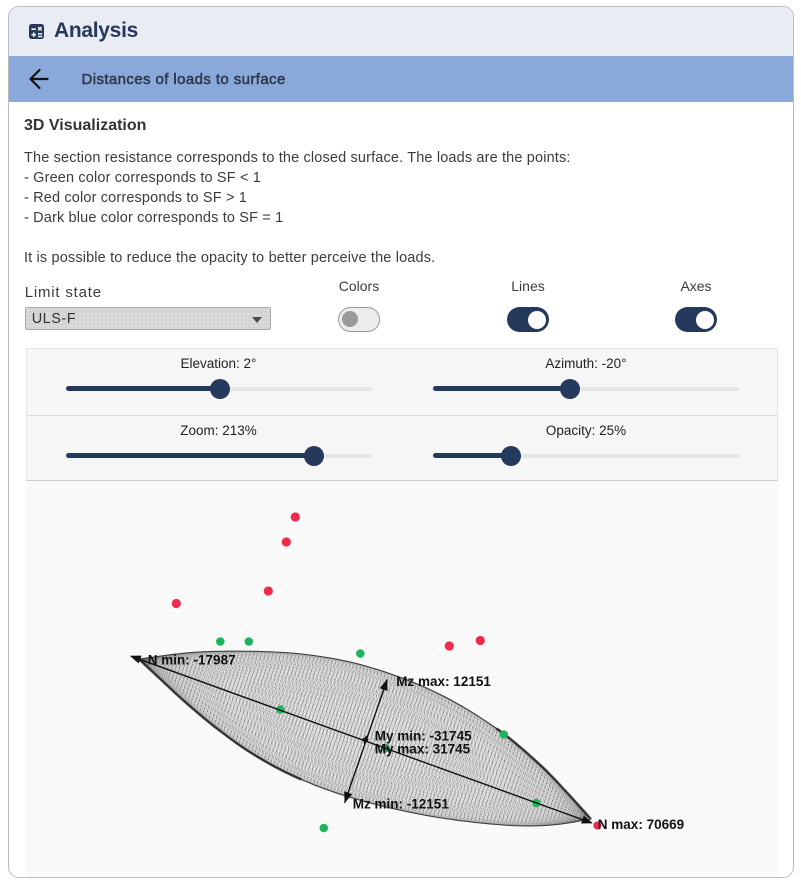 The image size is (801, 888). What do you see at coordinates (422, 748) in the screenshot?
I see `svg-text: My max: 31745` at bounding box center [422, 748].